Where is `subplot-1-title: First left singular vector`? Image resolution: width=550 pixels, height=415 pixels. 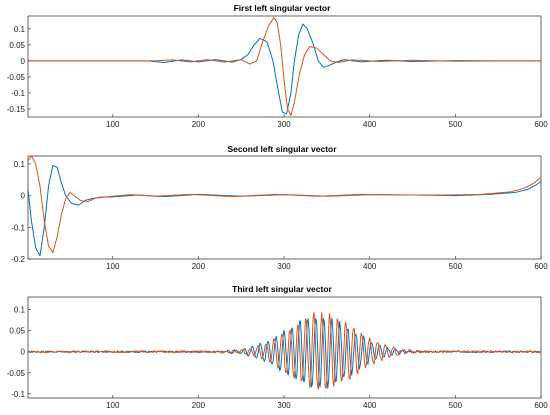 subplot-1-title: First left singular vector is located at coordinates (283, 8).